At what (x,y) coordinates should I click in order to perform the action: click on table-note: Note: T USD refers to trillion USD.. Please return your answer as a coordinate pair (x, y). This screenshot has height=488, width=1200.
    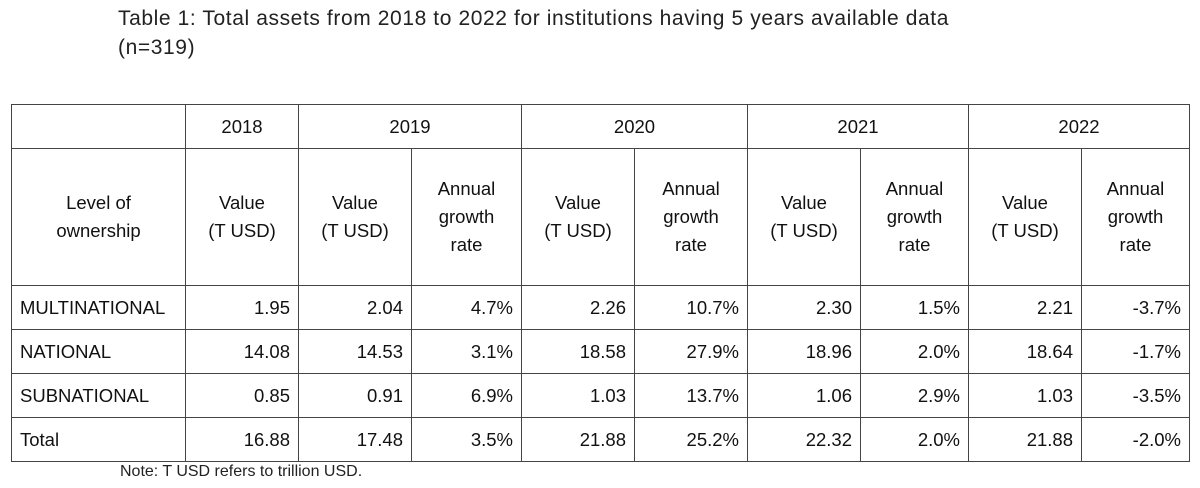
    Looking at the image, I should click on (241, 471).